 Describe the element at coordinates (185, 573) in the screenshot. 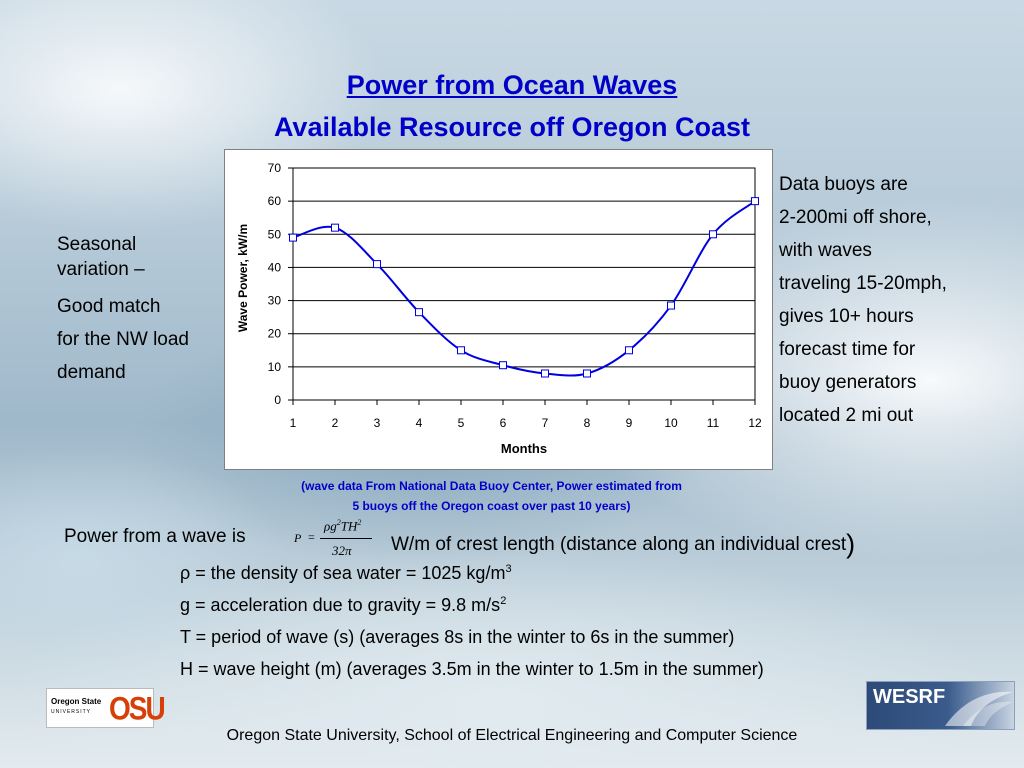

I see `rho-symbol: ρ` at that location.